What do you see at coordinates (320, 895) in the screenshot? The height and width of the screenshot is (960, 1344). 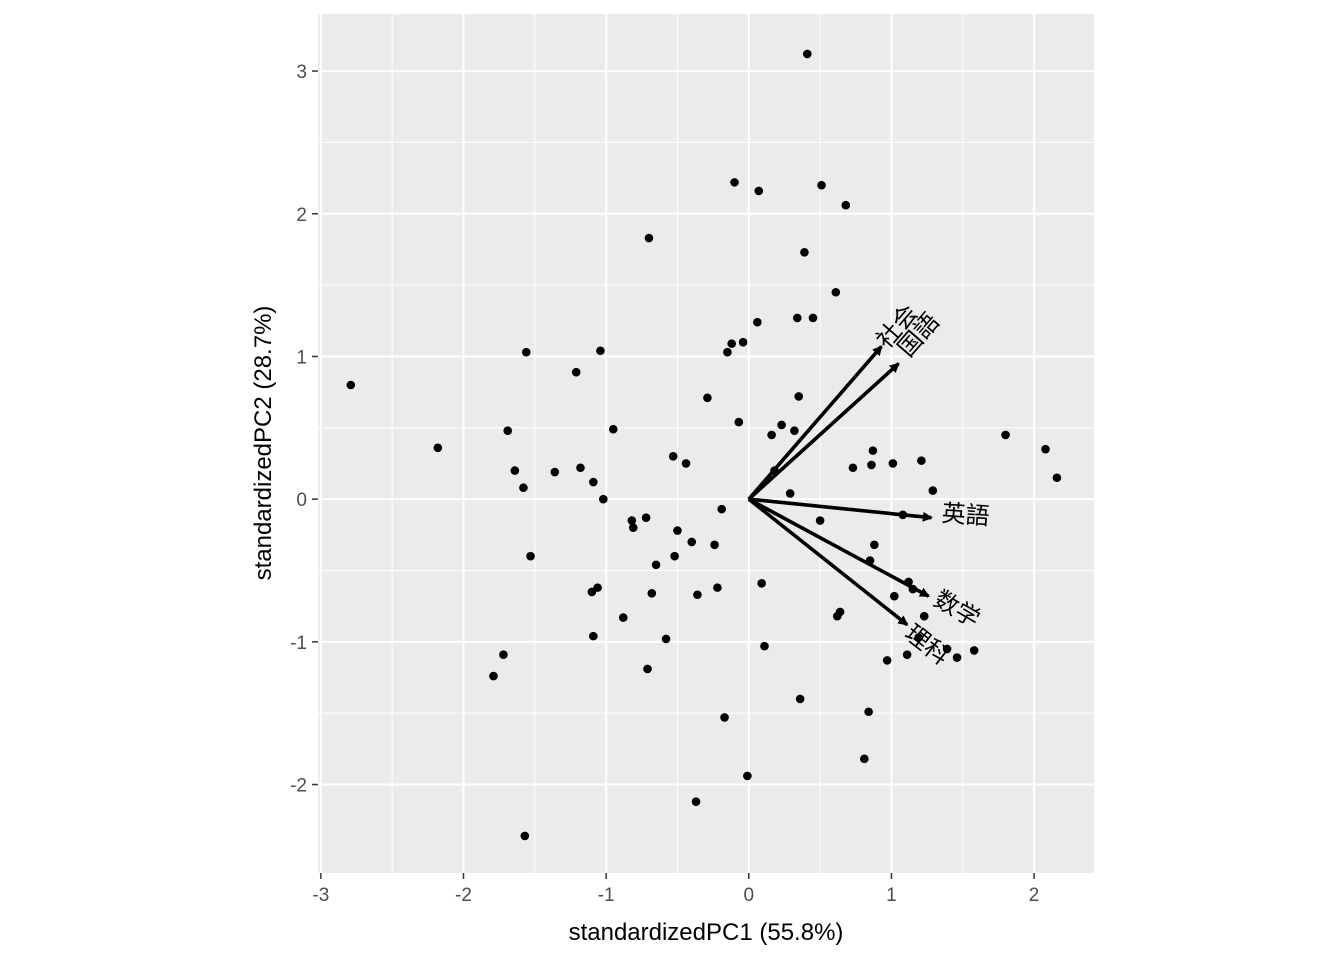 I see `x-tick-label: -3` at bounding box center [320, 895].